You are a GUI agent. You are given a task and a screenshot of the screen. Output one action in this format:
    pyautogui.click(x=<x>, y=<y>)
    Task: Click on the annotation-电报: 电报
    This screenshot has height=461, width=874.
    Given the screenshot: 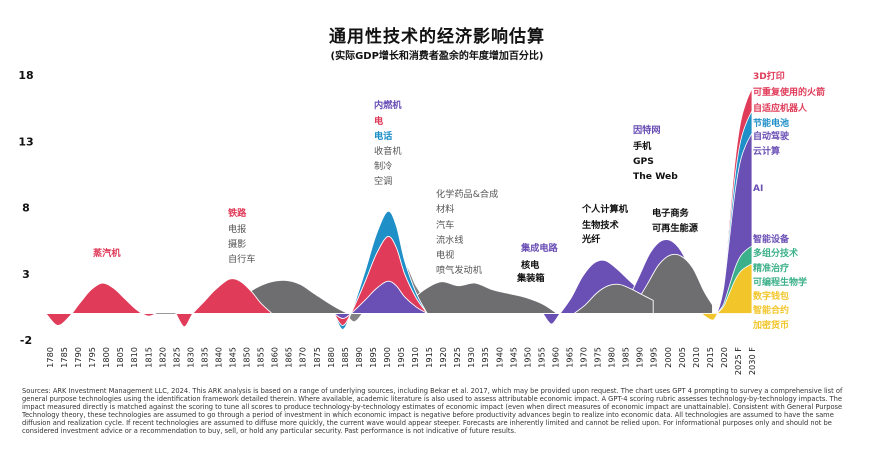 What is the action you would take?
    pyautogui.click(x=237, y=229)
    